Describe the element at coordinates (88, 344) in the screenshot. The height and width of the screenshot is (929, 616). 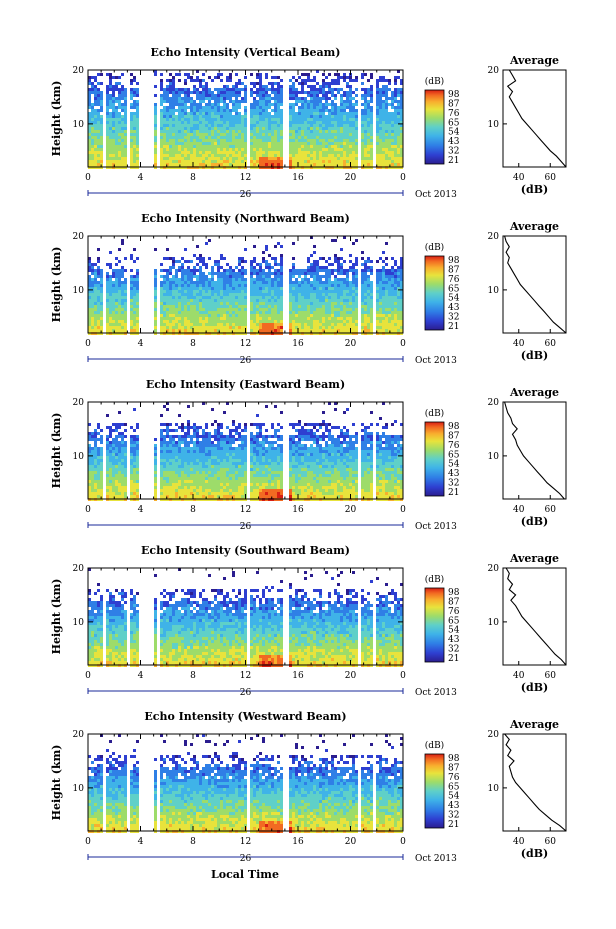
I see `x-tick-label: 0` at that location.